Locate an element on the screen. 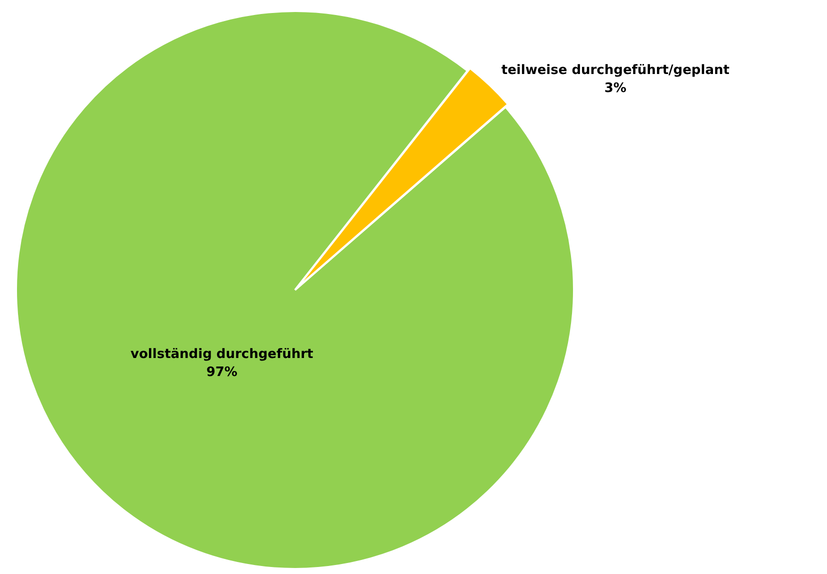  slice-label: teilweise durchgeführt/geplant is located at coordinates (615, 70).